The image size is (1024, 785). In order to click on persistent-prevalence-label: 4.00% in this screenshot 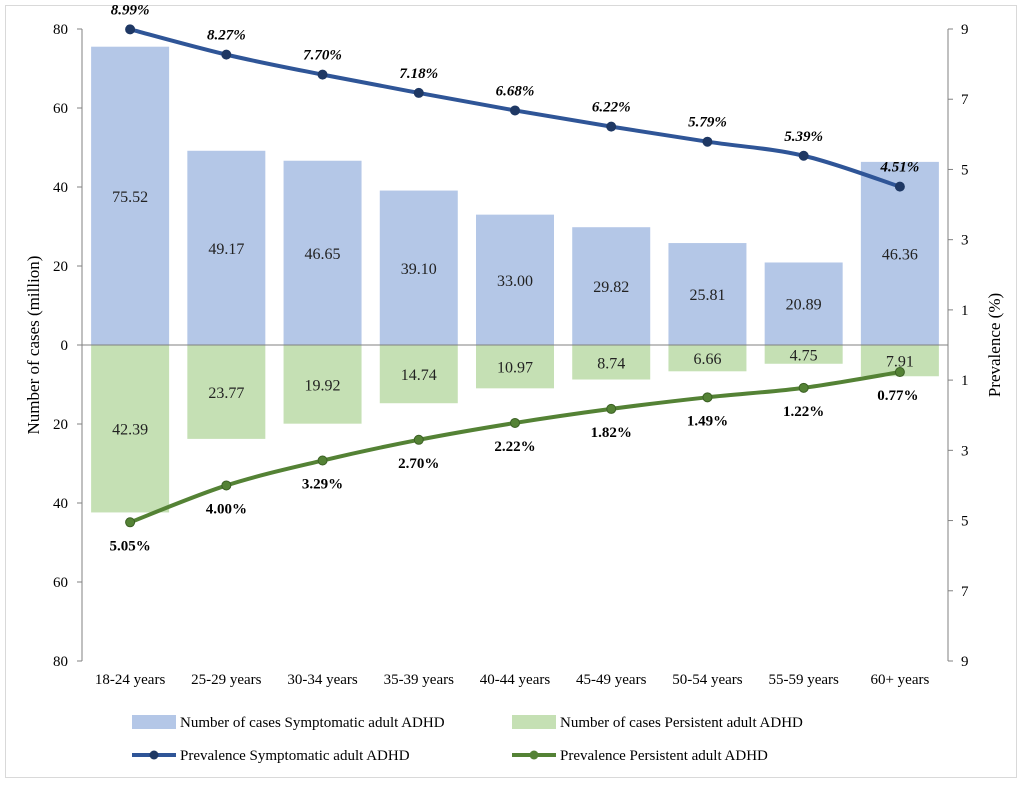, I will do `click(226, 509)`.